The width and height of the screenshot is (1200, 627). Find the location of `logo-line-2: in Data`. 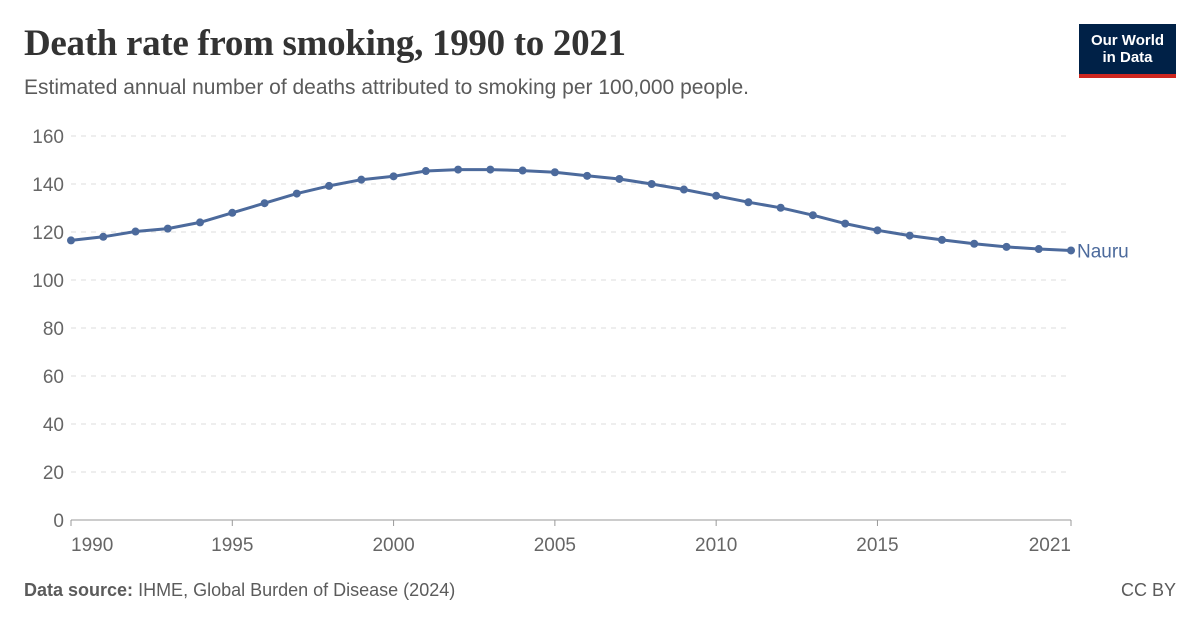

logo-line-2: in Data is located at coordinates (1127, 57).